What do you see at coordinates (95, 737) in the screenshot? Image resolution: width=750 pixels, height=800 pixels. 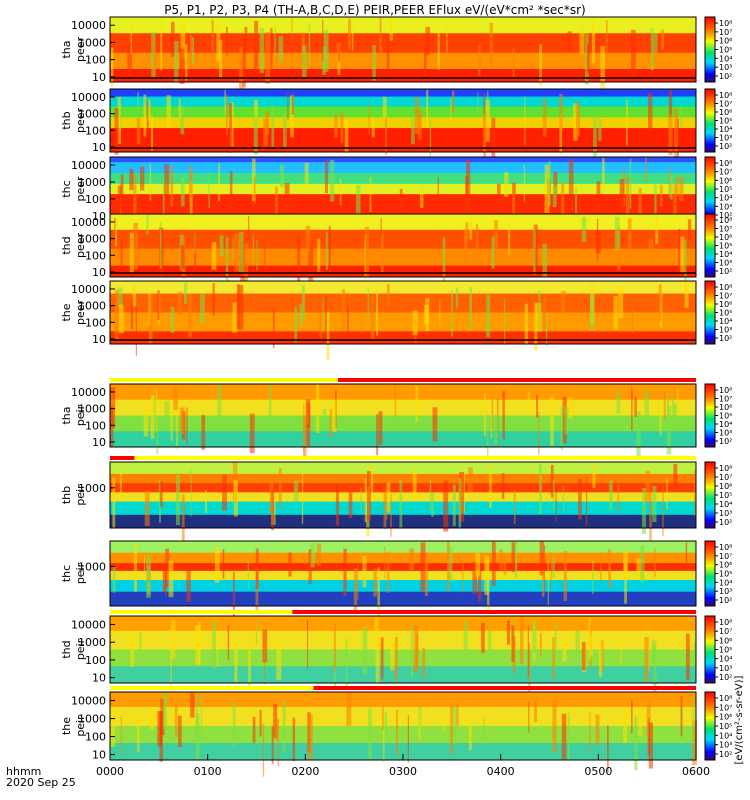 I see `y-tick-label: 100` at bounding box center [95, 737].